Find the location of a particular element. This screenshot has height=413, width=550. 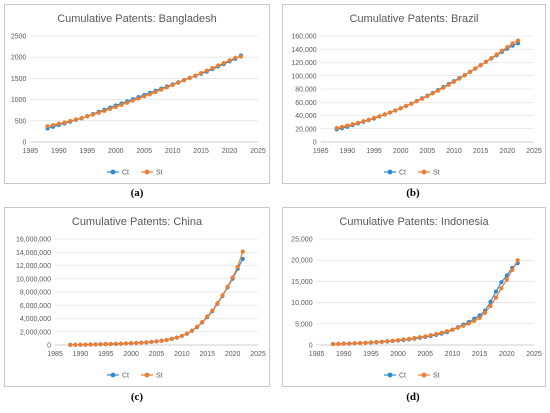

caption-a: (a) is located at coordinates (137, 193).